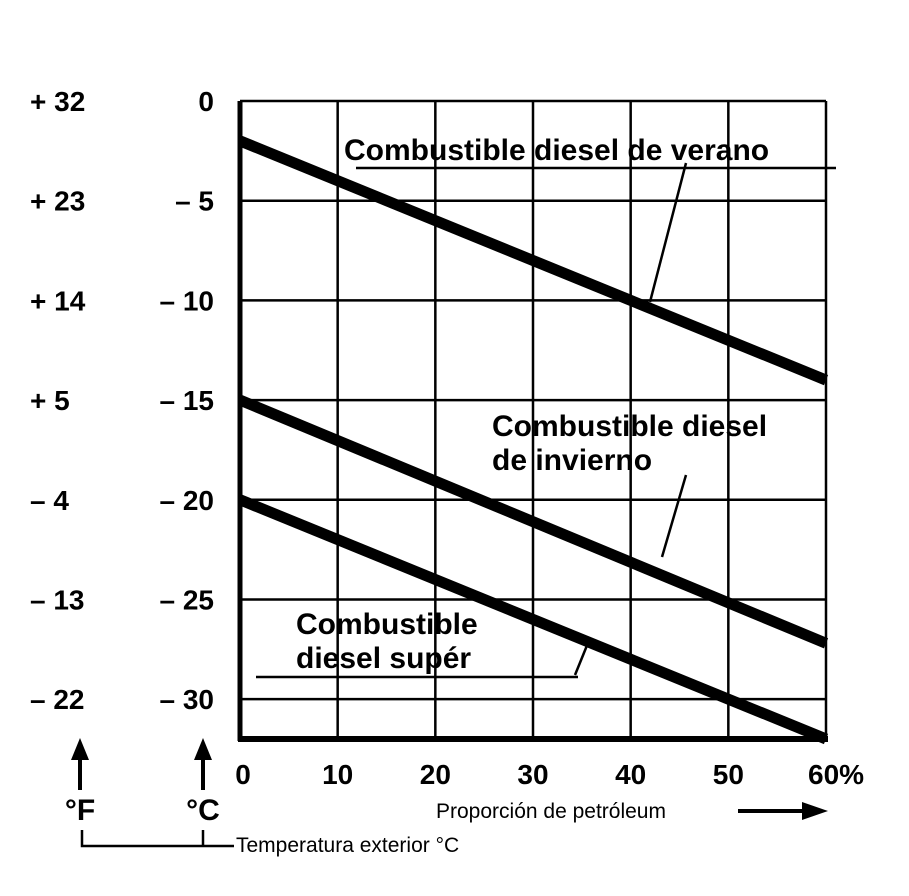 Image resolution: width=909 pixels, height=896 pixels. I want to click on y-tick-label-fahrenheit: – 4, so click(49, 500).